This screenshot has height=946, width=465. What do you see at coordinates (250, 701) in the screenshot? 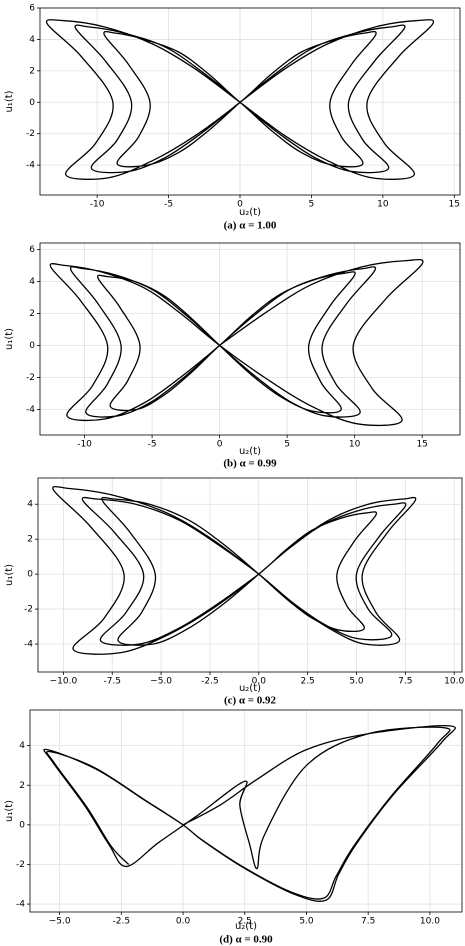
I see `caption: (c) α = 0.92` at bounding box center [250, 701].